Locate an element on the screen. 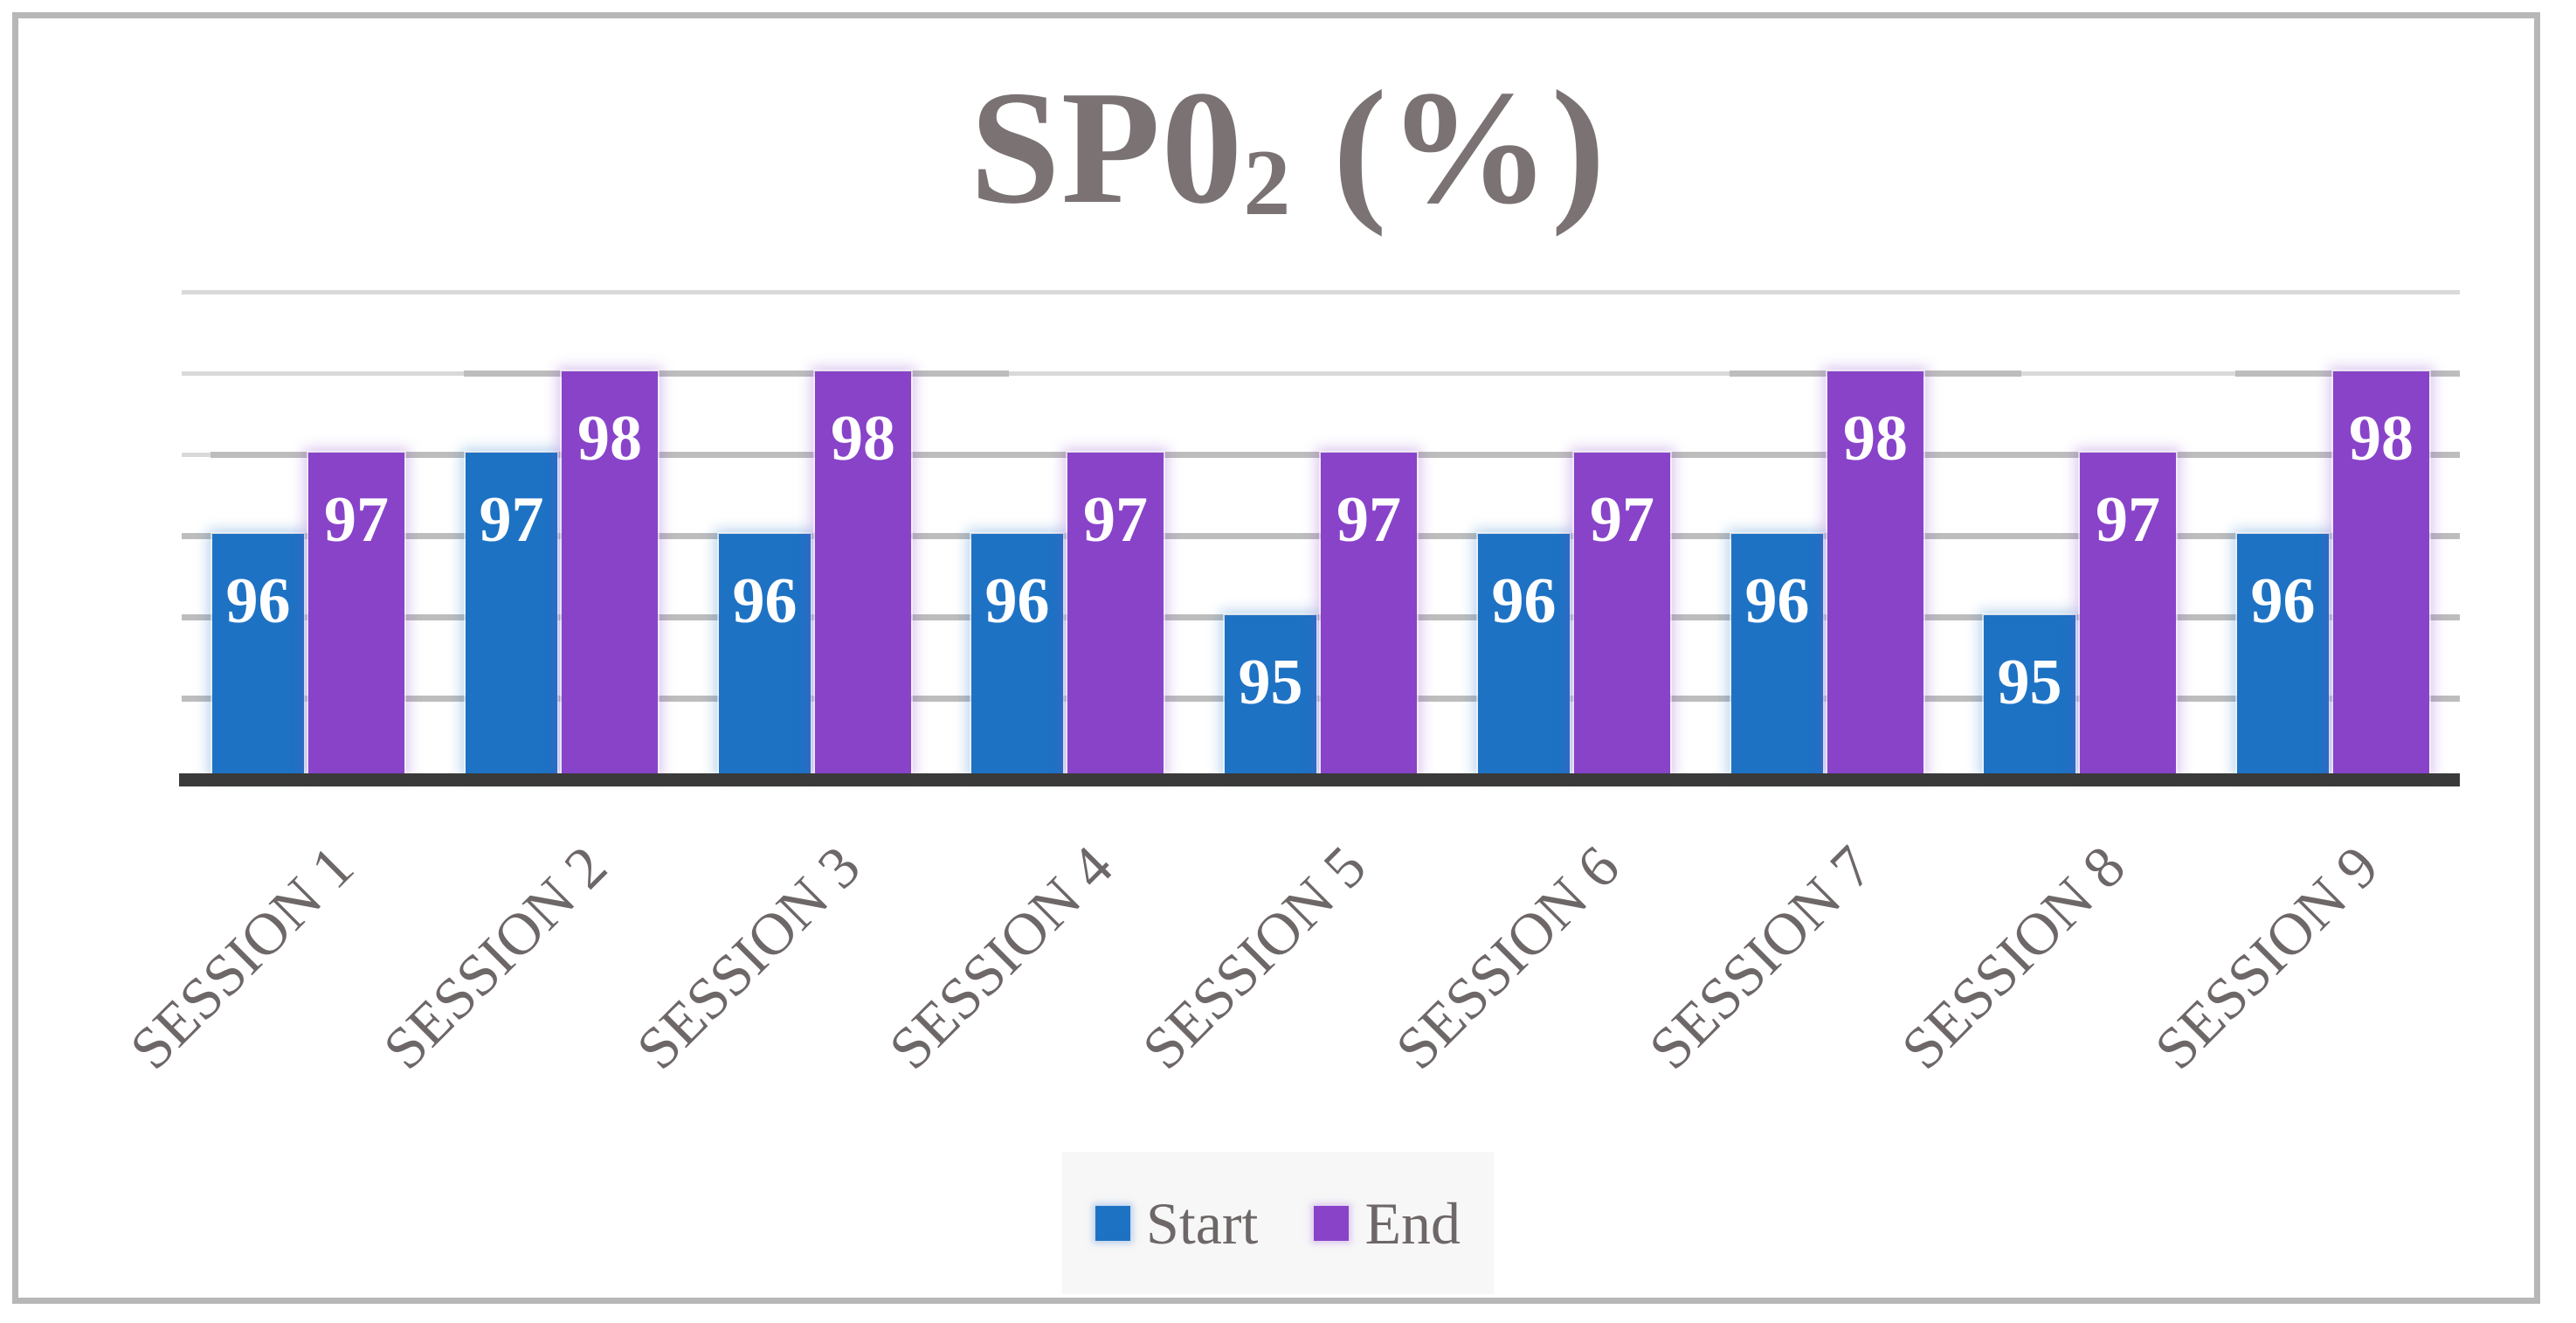 The width and height of the screenshot is (2576, 1323). legend-label-start: Start is located at coordinates (1202, 1223).